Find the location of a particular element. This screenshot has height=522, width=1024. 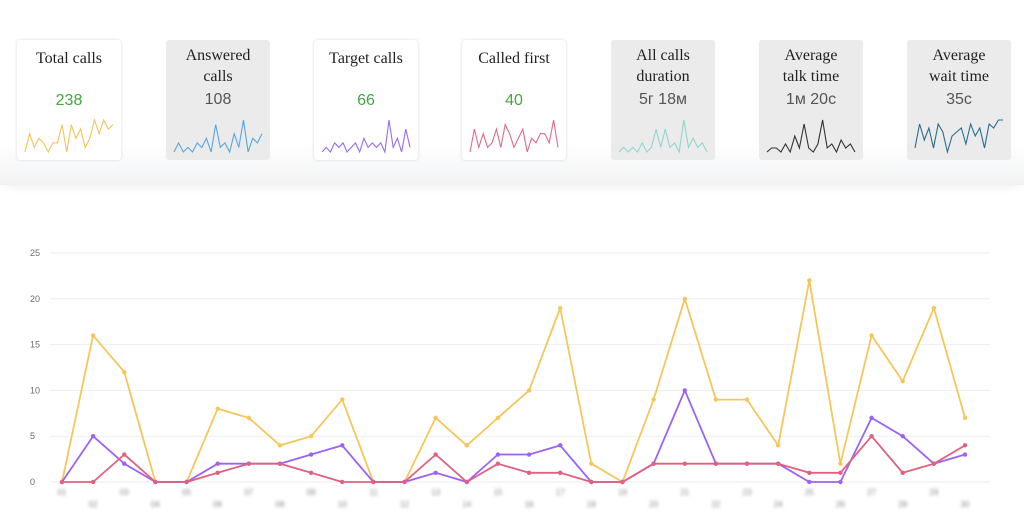

x-tick-label: 19 is located at coordinates (622, 492).